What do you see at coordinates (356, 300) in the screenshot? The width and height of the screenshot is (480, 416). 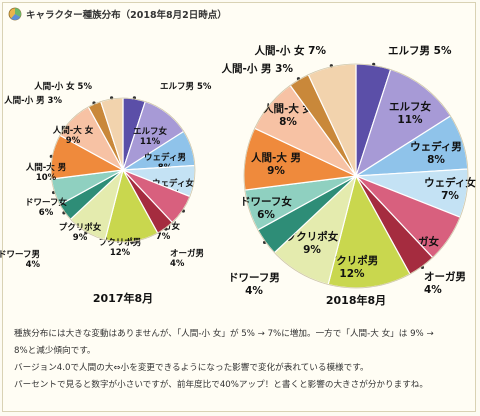 I see `chart-title: 2018年8月` at bounding box center [356, 300].